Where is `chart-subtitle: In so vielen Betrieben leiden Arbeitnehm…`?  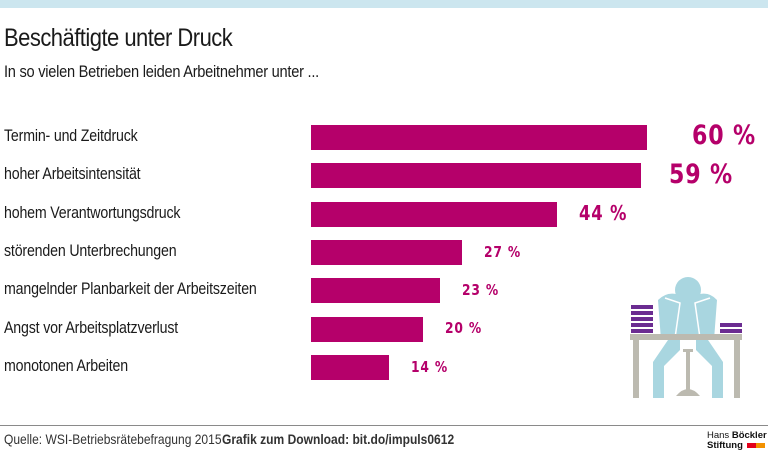 chart-subtitle: In so vielen Betrieben leiden Arbeitnehm… is located at coordinates (161, 71).